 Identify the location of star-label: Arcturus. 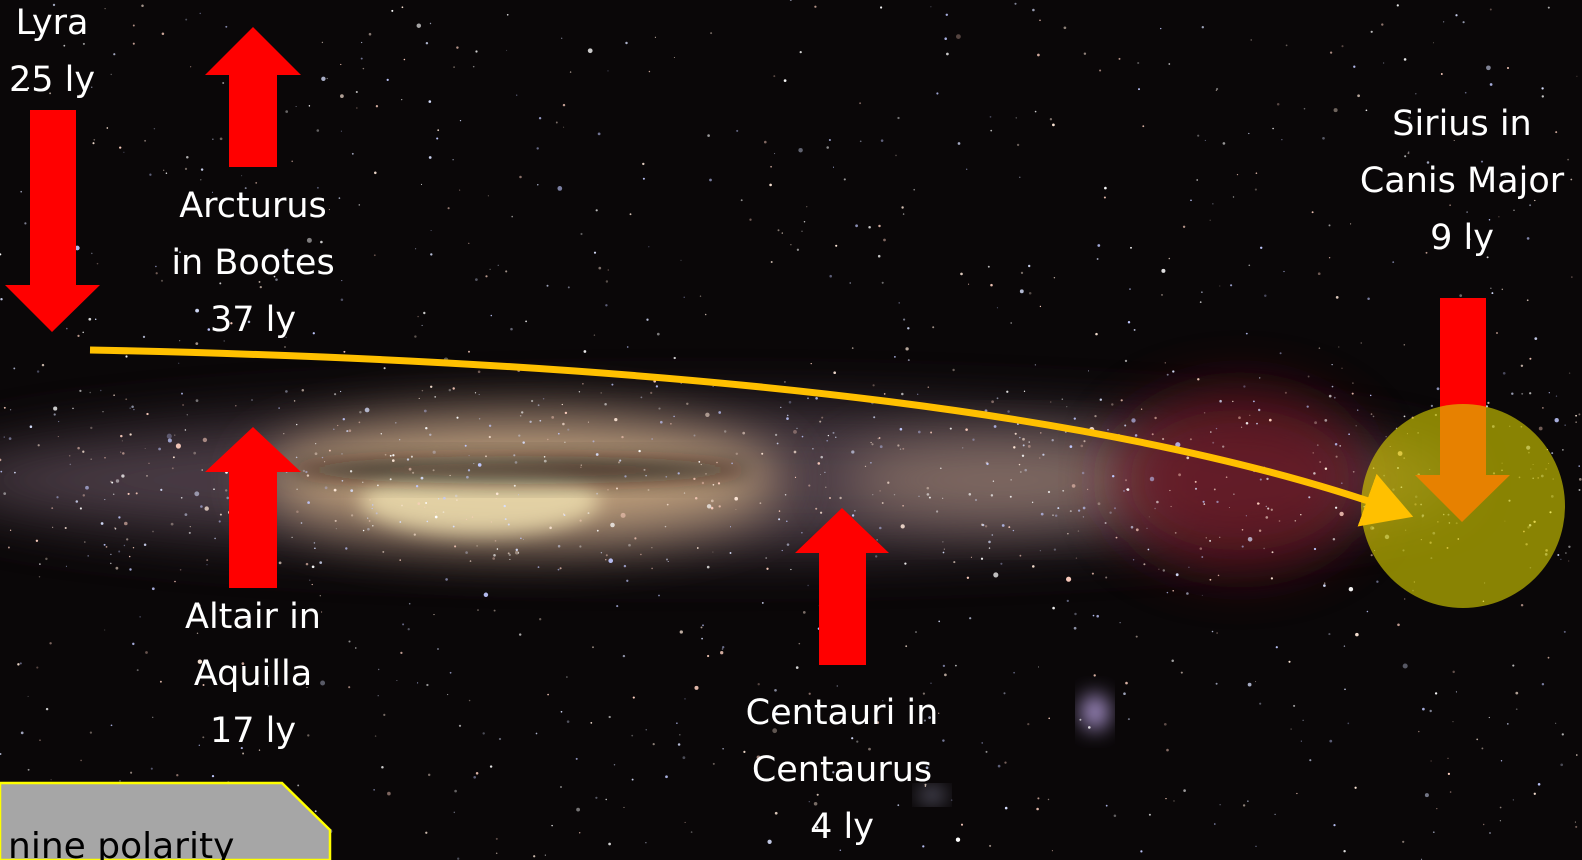
(253, 206).